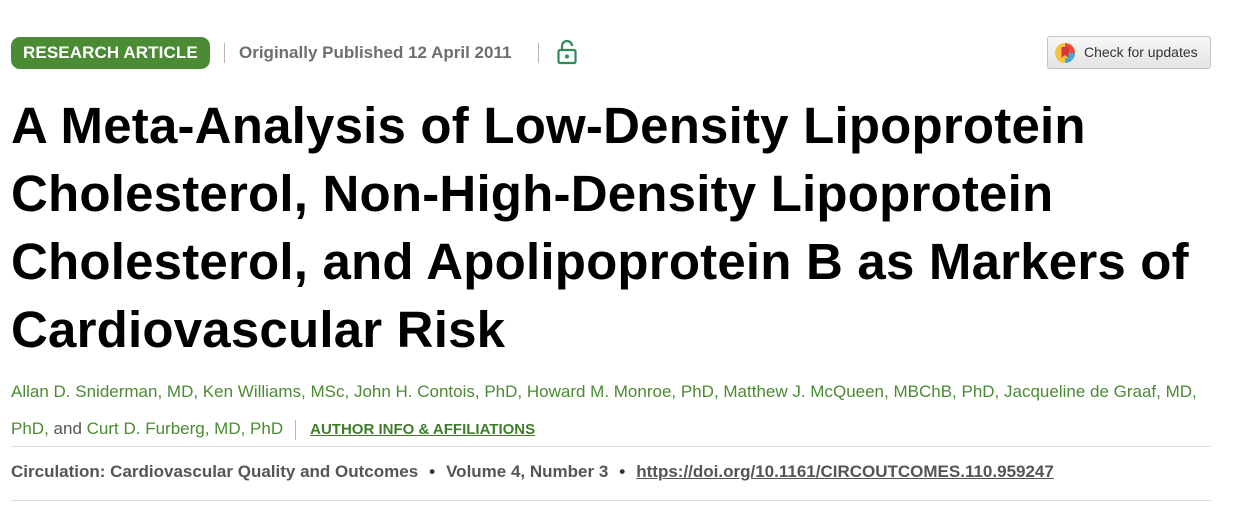  Describe the element at coordinates (375, 52) in the screenshot. I see `publication-date: Originally Published 12 April 2011` at that location.